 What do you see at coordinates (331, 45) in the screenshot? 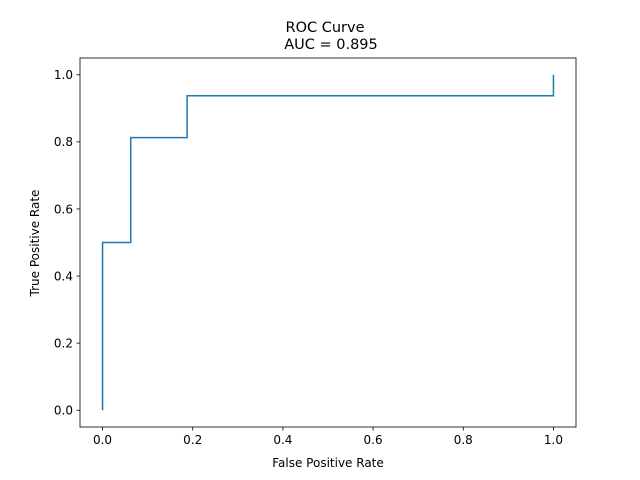
I see `chart-subtitle: AUC = 0.895` at bounding box center [331, 45].